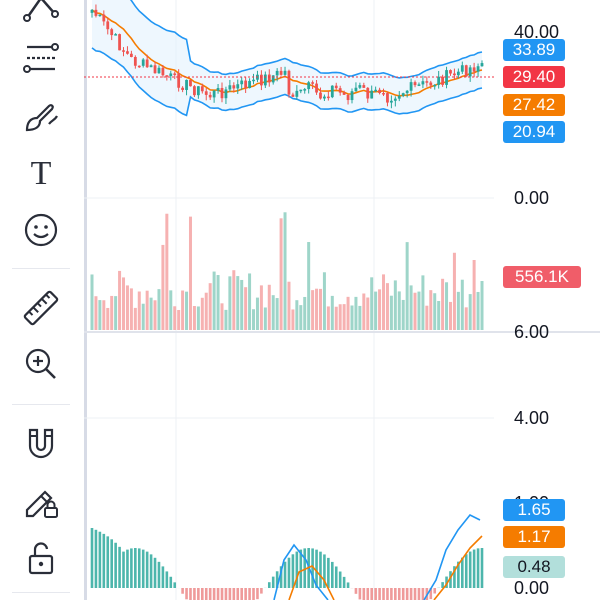  I want to click on brush-tool, so click(41, 116).